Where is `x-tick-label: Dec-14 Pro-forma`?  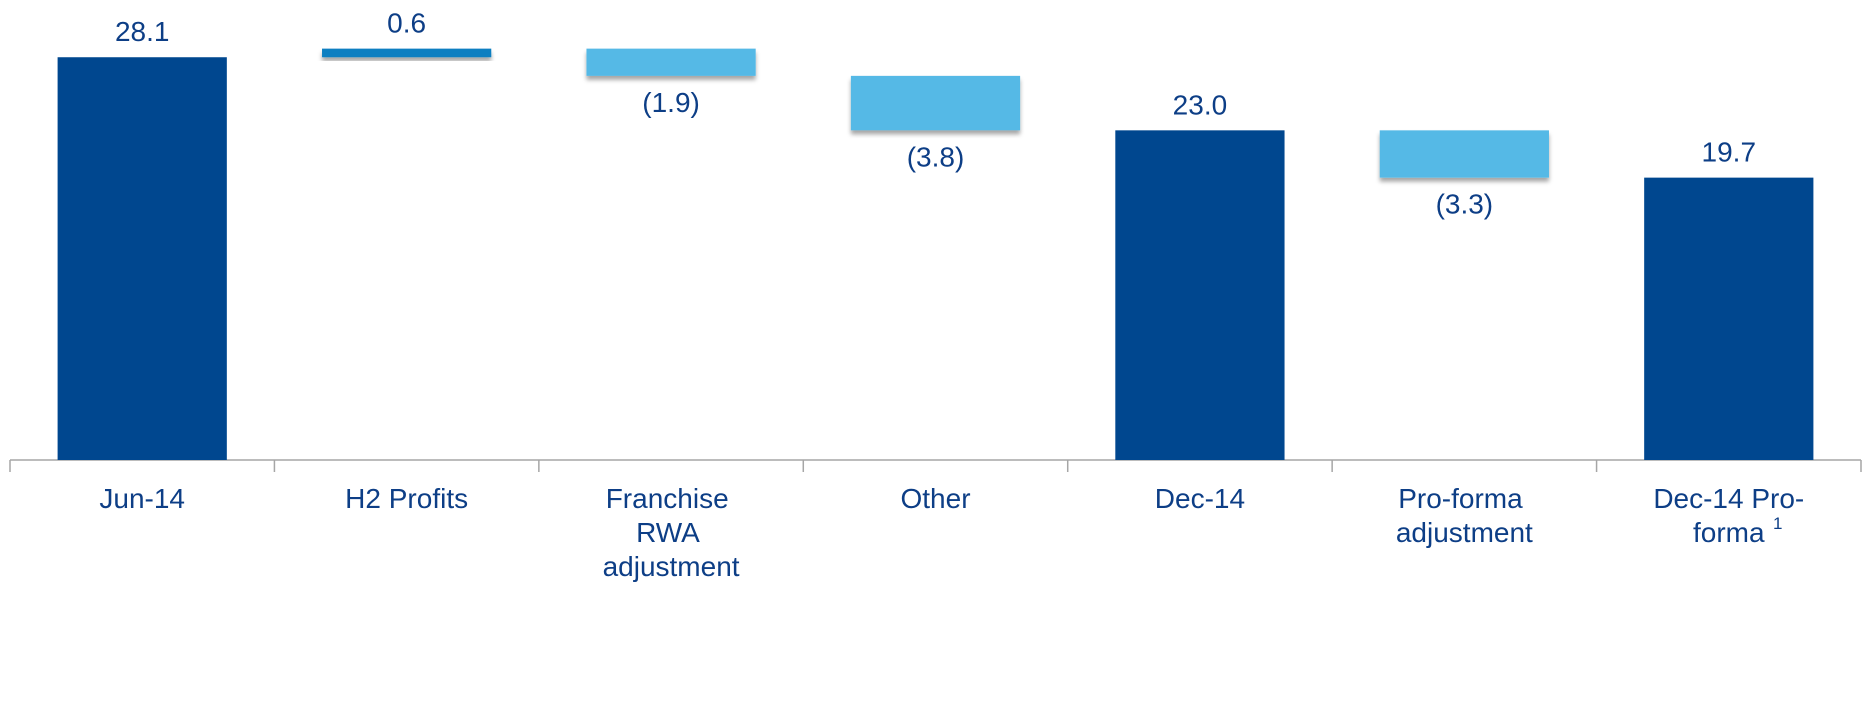
x-tick-label: Dec-14 Pro-forma is located at coordinates (1728, 515).